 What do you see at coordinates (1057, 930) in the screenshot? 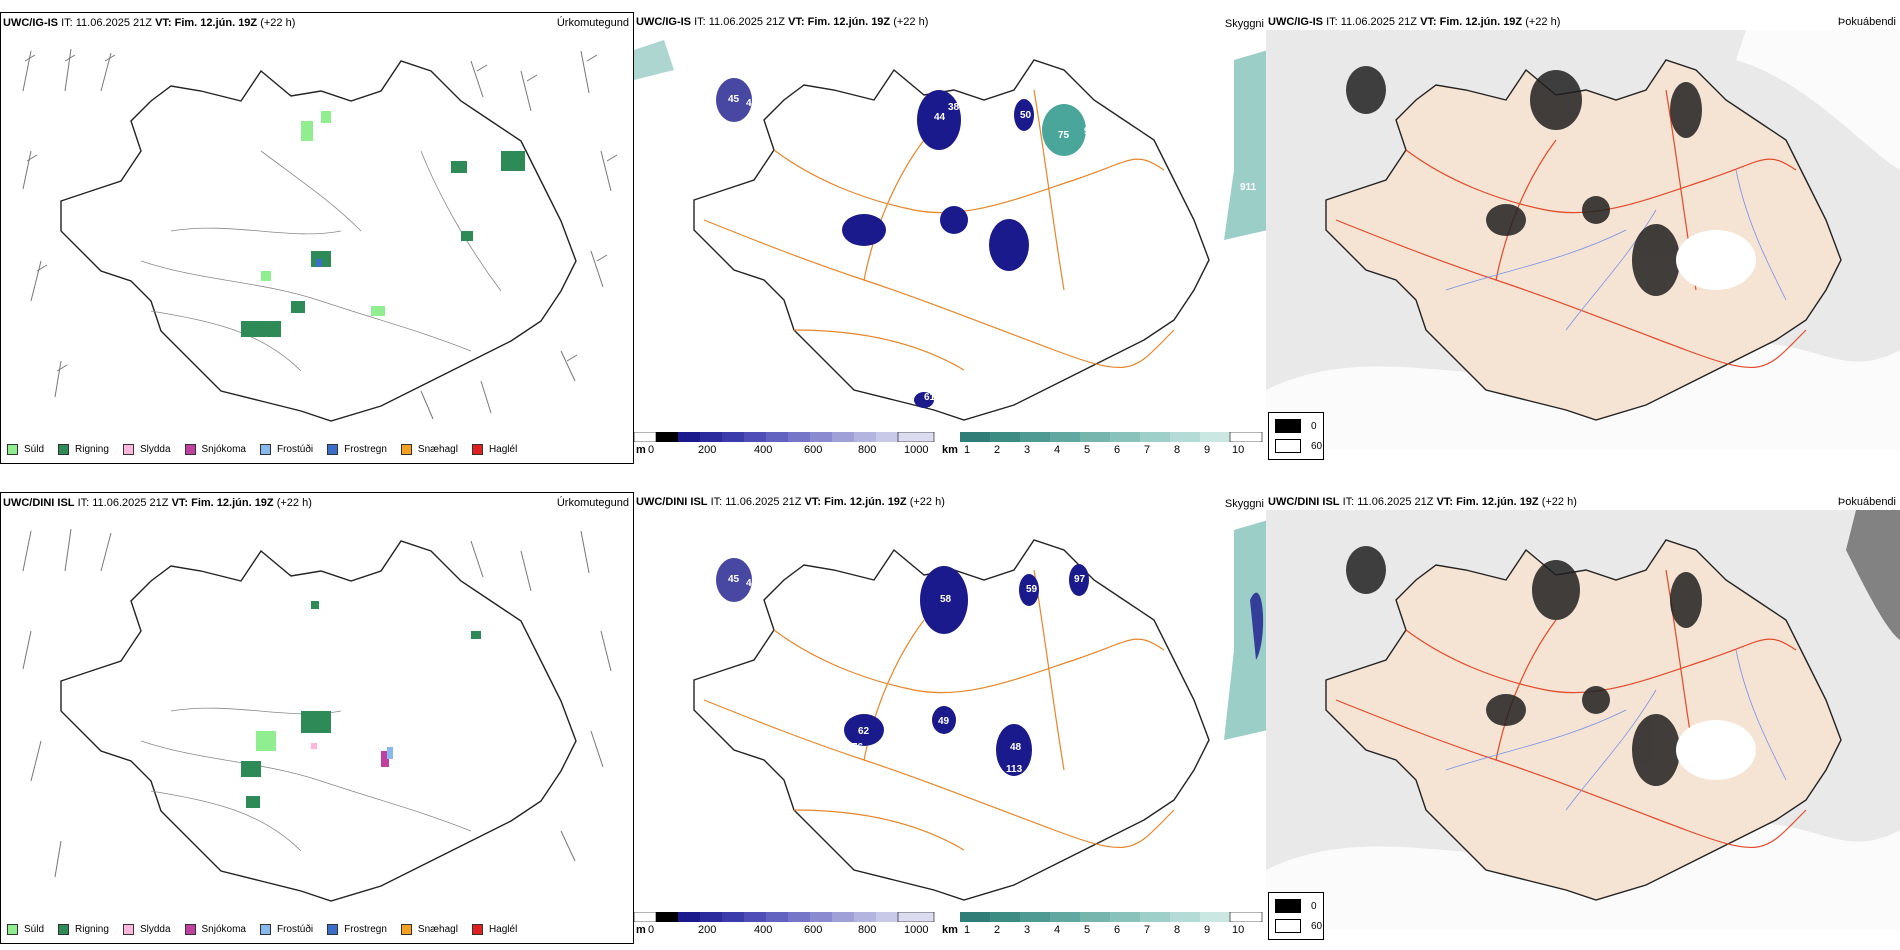
I see `scale-tick: 4` at bounding box center [1057, 930].